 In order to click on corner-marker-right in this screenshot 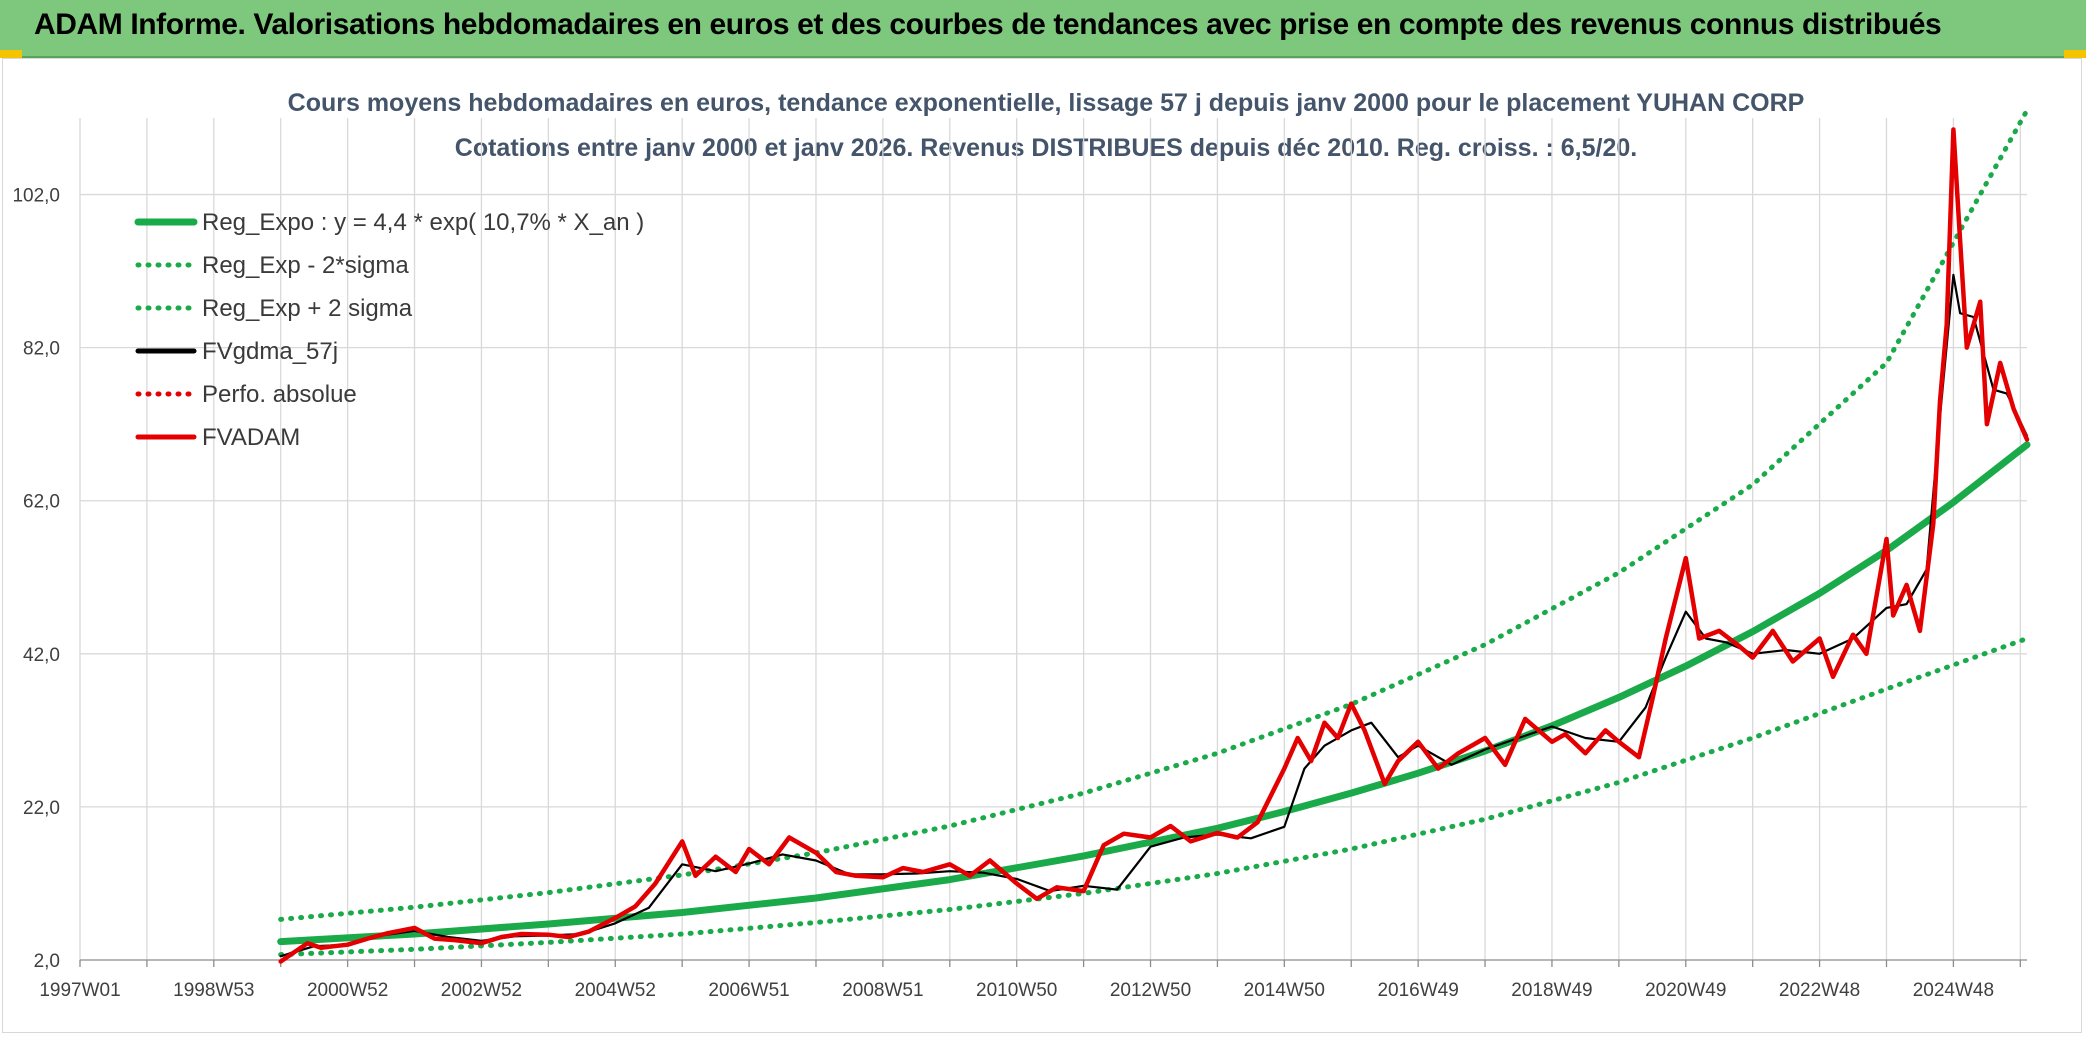, I will do `click(2075, 54)`.